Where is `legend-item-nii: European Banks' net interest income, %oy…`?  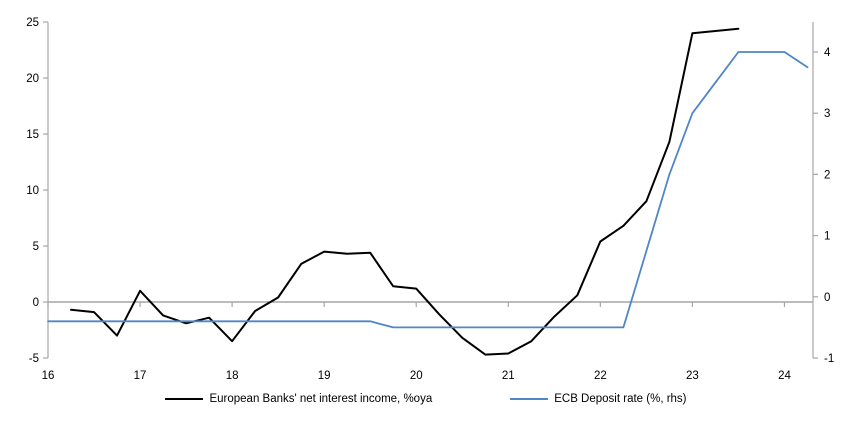 legend-item-nii: European Banks' net interest income, %oy… is located at coordinates (298, 399).